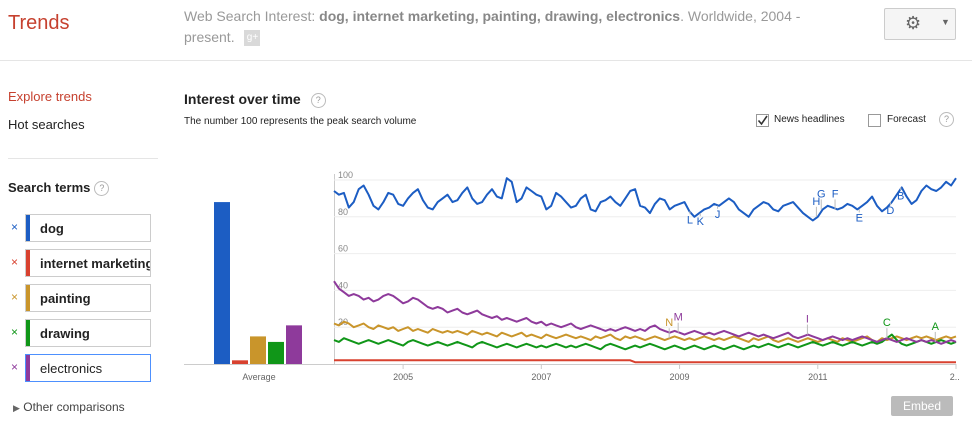 This screenshot has width=972, height=428. I want to click on top-bar, so click(486, 30).